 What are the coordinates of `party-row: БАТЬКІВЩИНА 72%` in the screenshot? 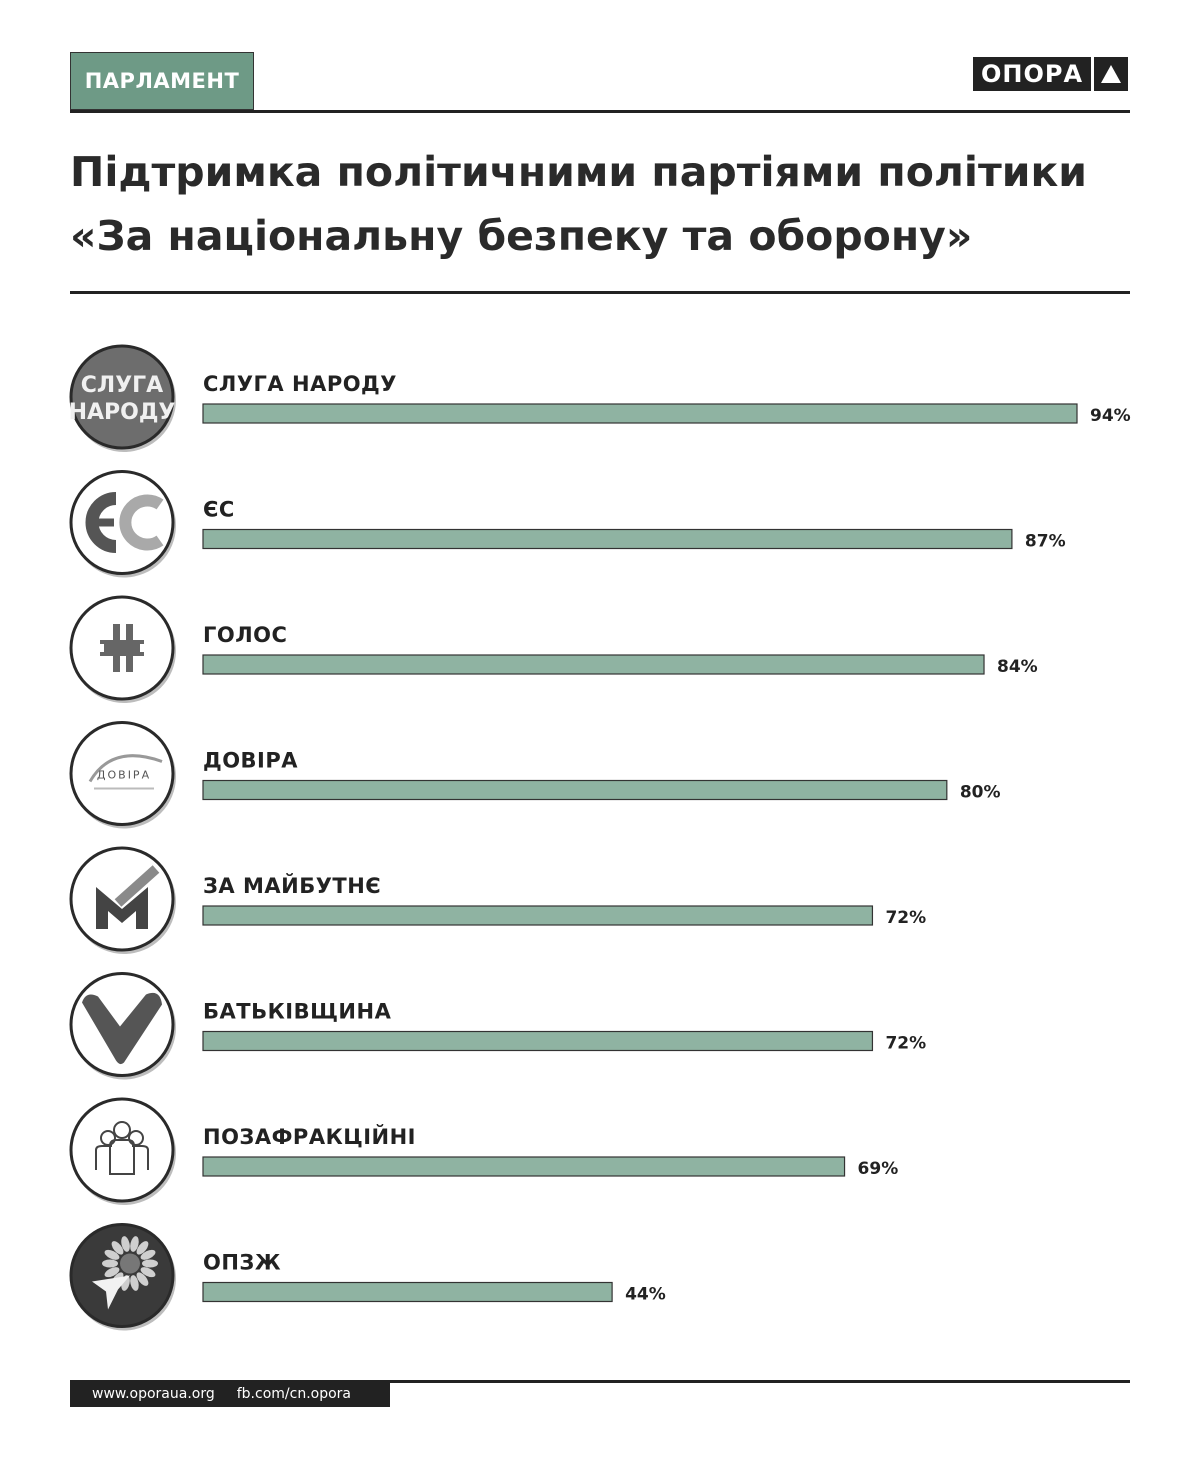 It's located at (497, 1026).